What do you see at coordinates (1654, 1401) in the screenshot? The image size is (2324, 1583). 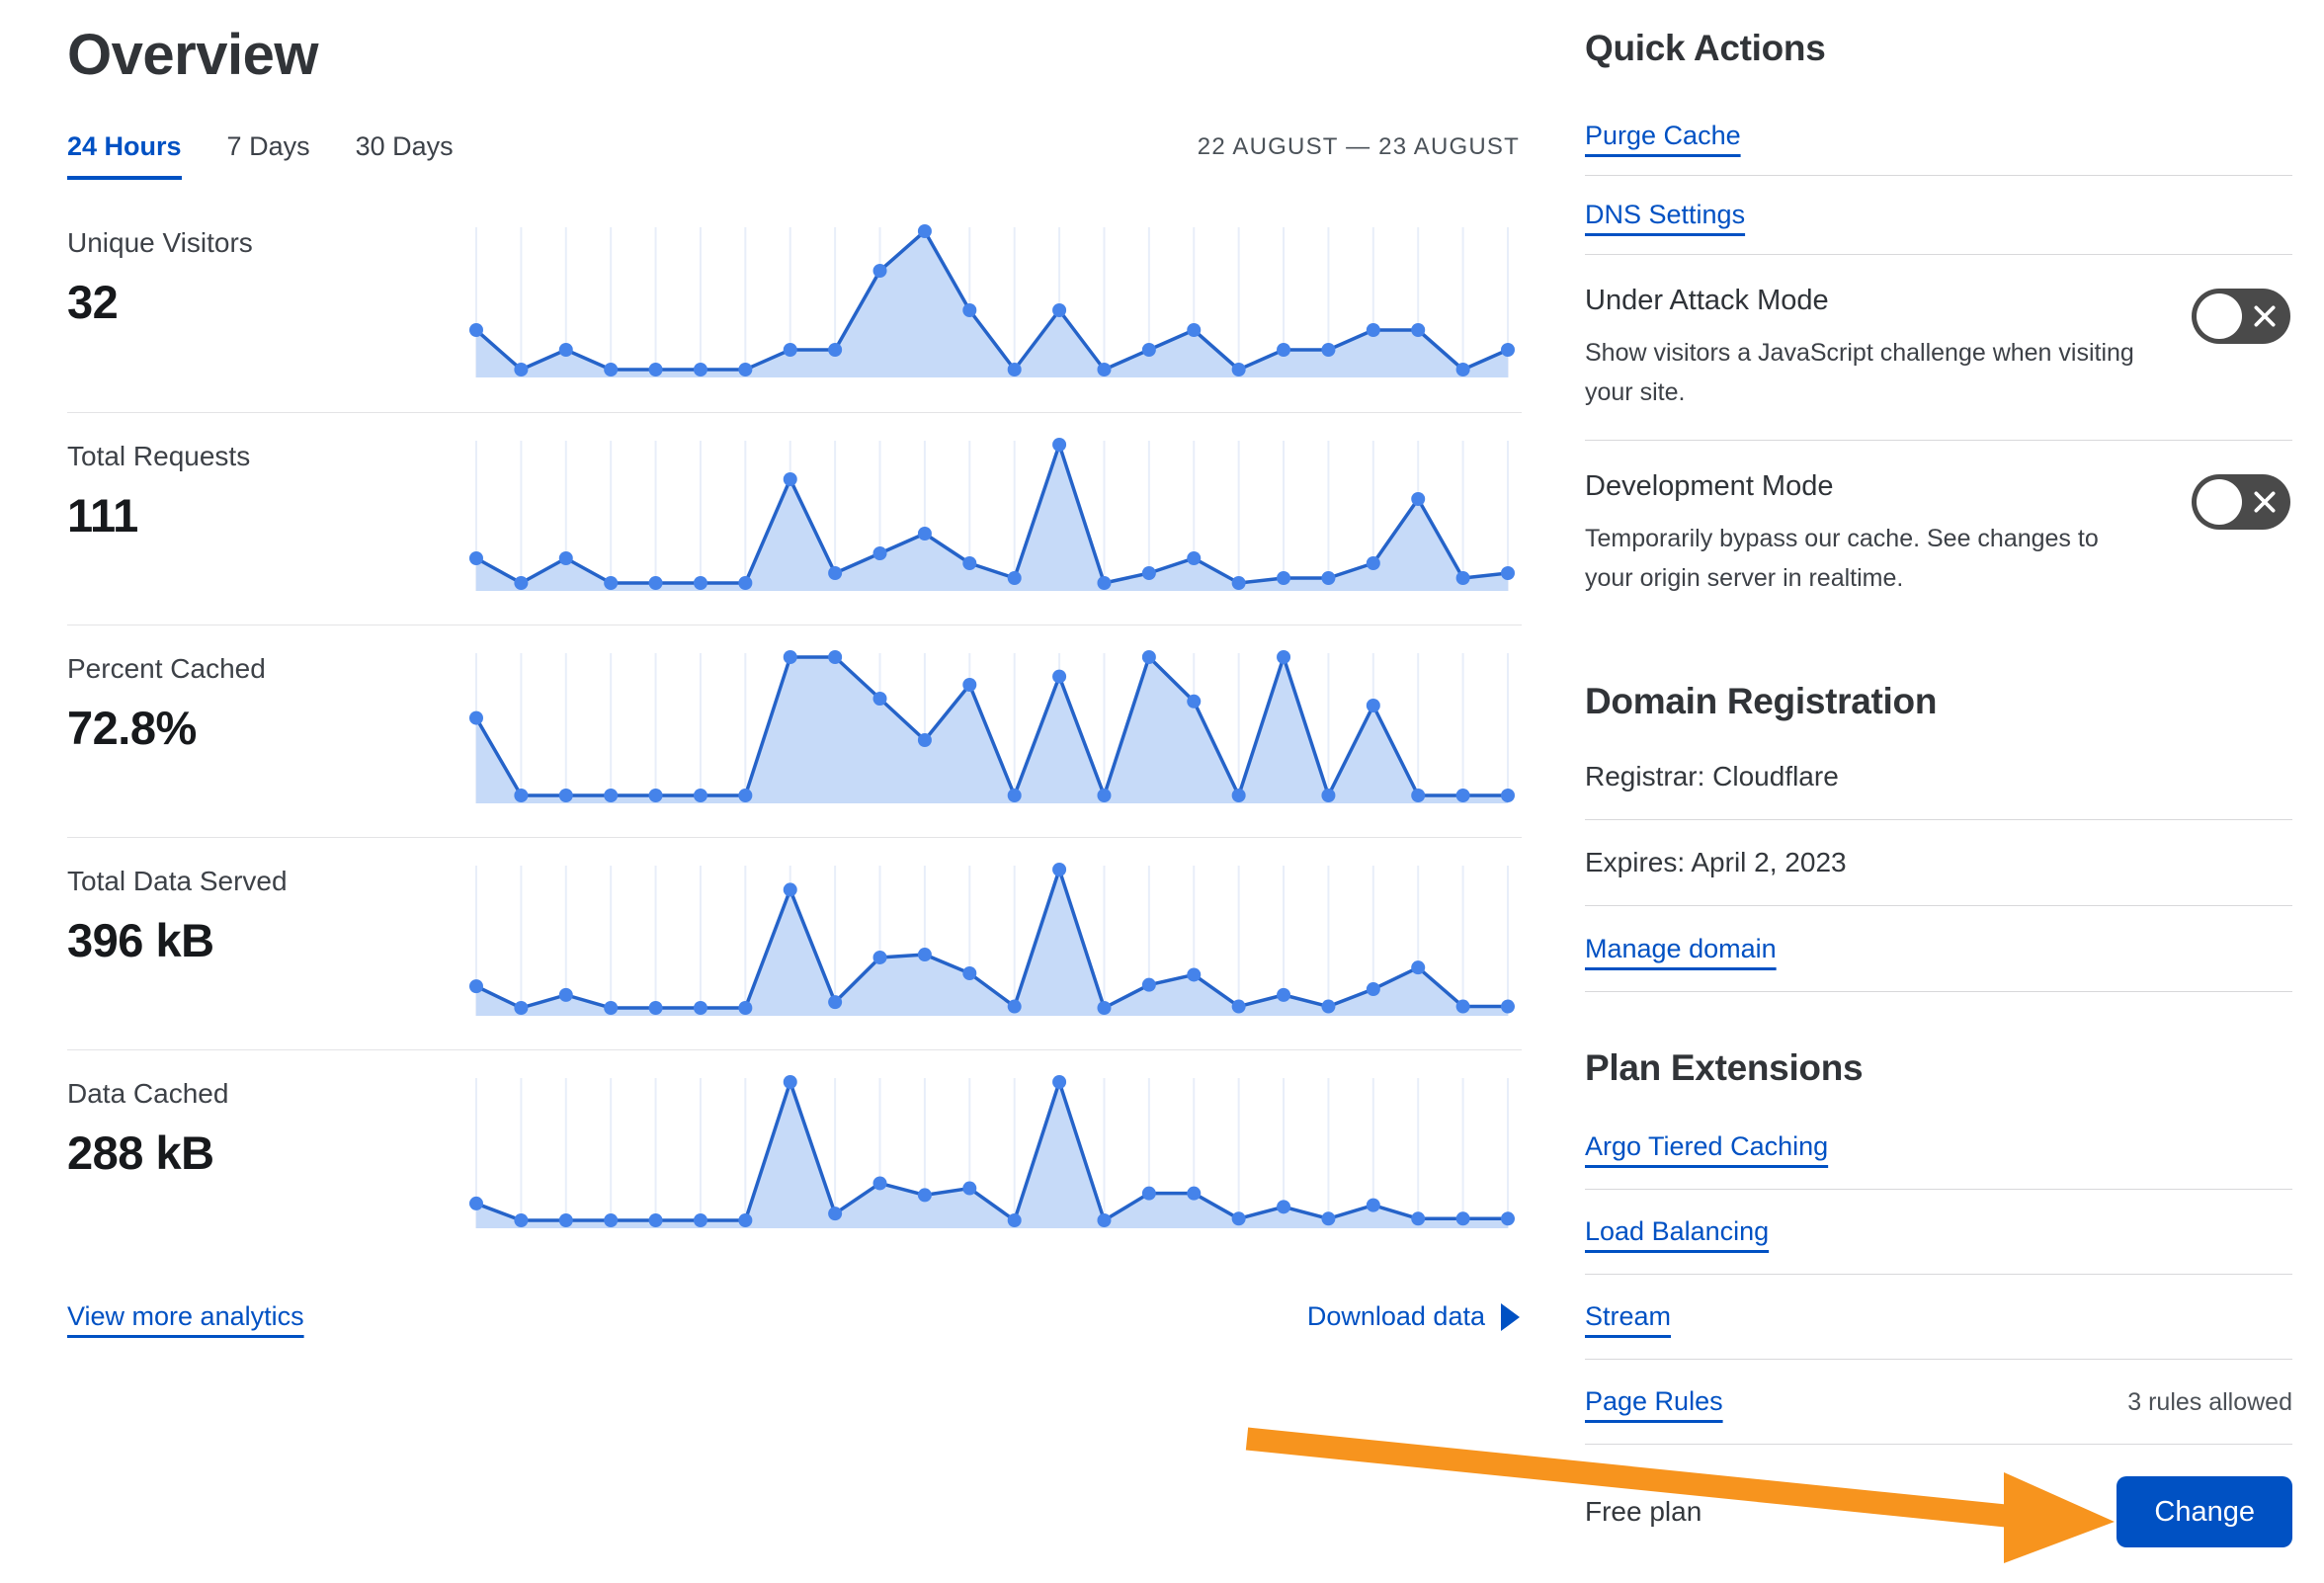 I see `page-rules-link: Page Rules` at bounding box center [1654, 1401].